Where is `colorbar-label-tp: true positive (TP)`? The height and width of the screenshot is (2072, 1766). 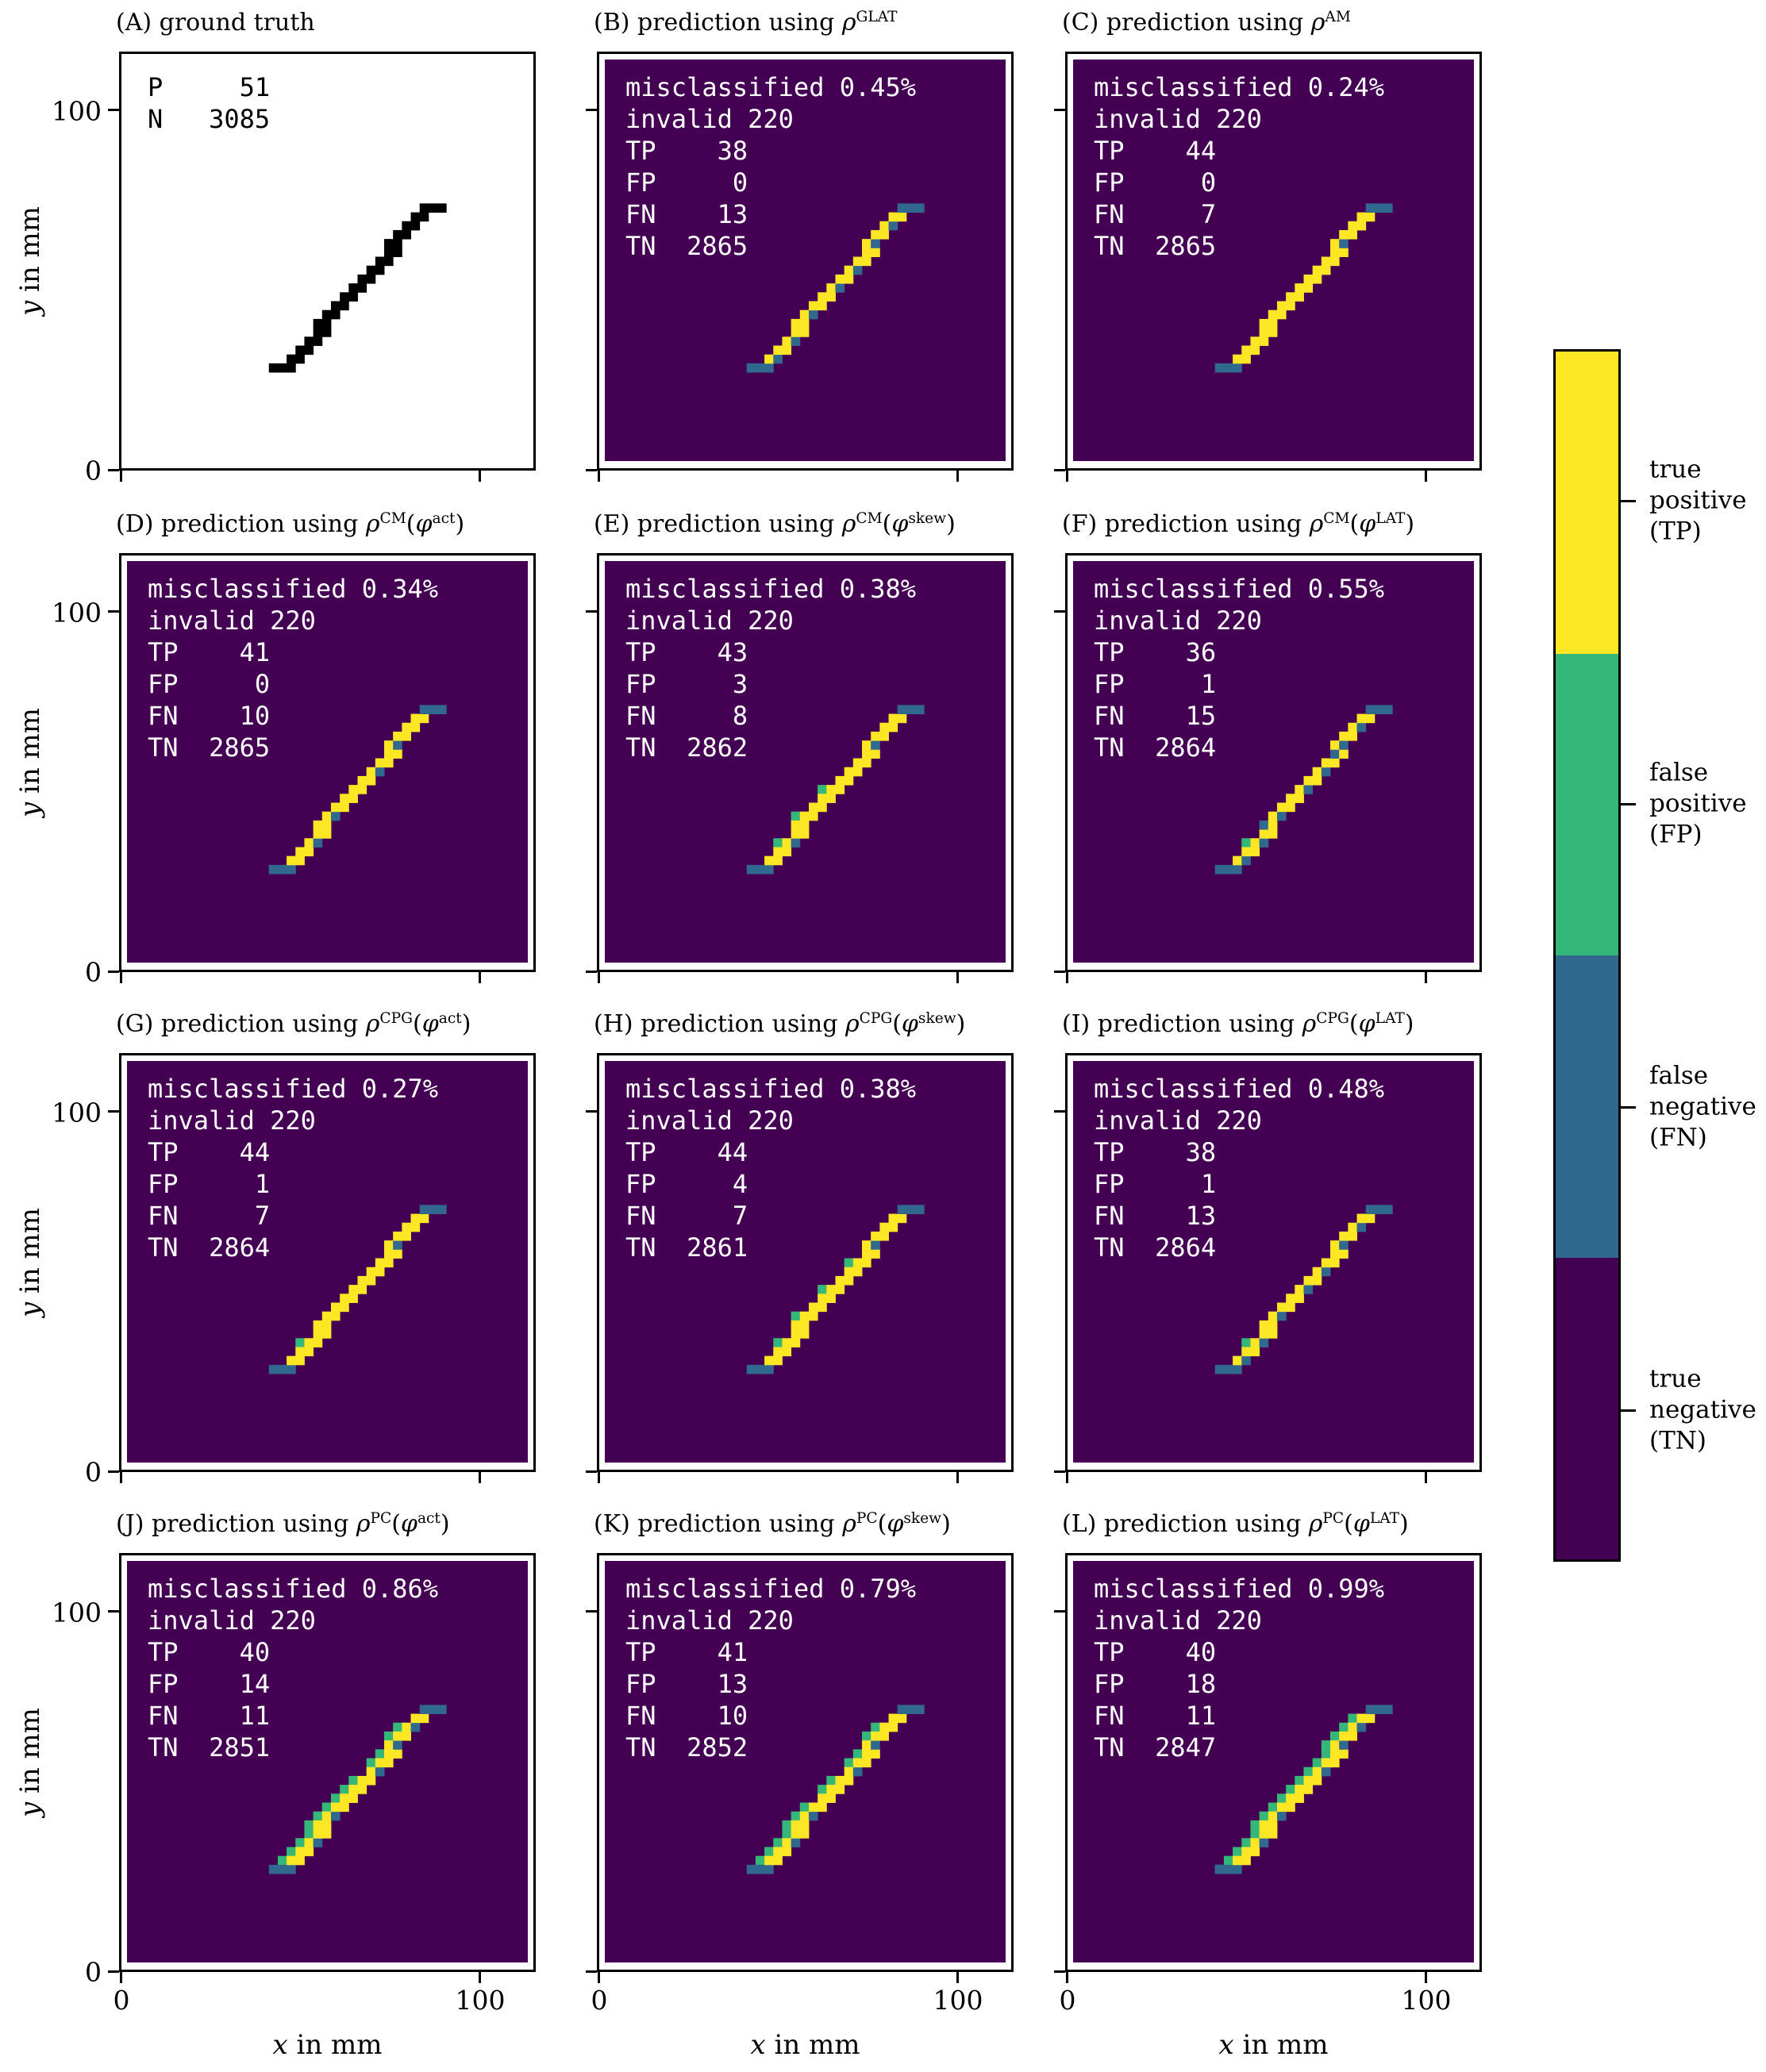 colorbar-label-tp: true positive (TP) is located at coordinates (1698, 500).